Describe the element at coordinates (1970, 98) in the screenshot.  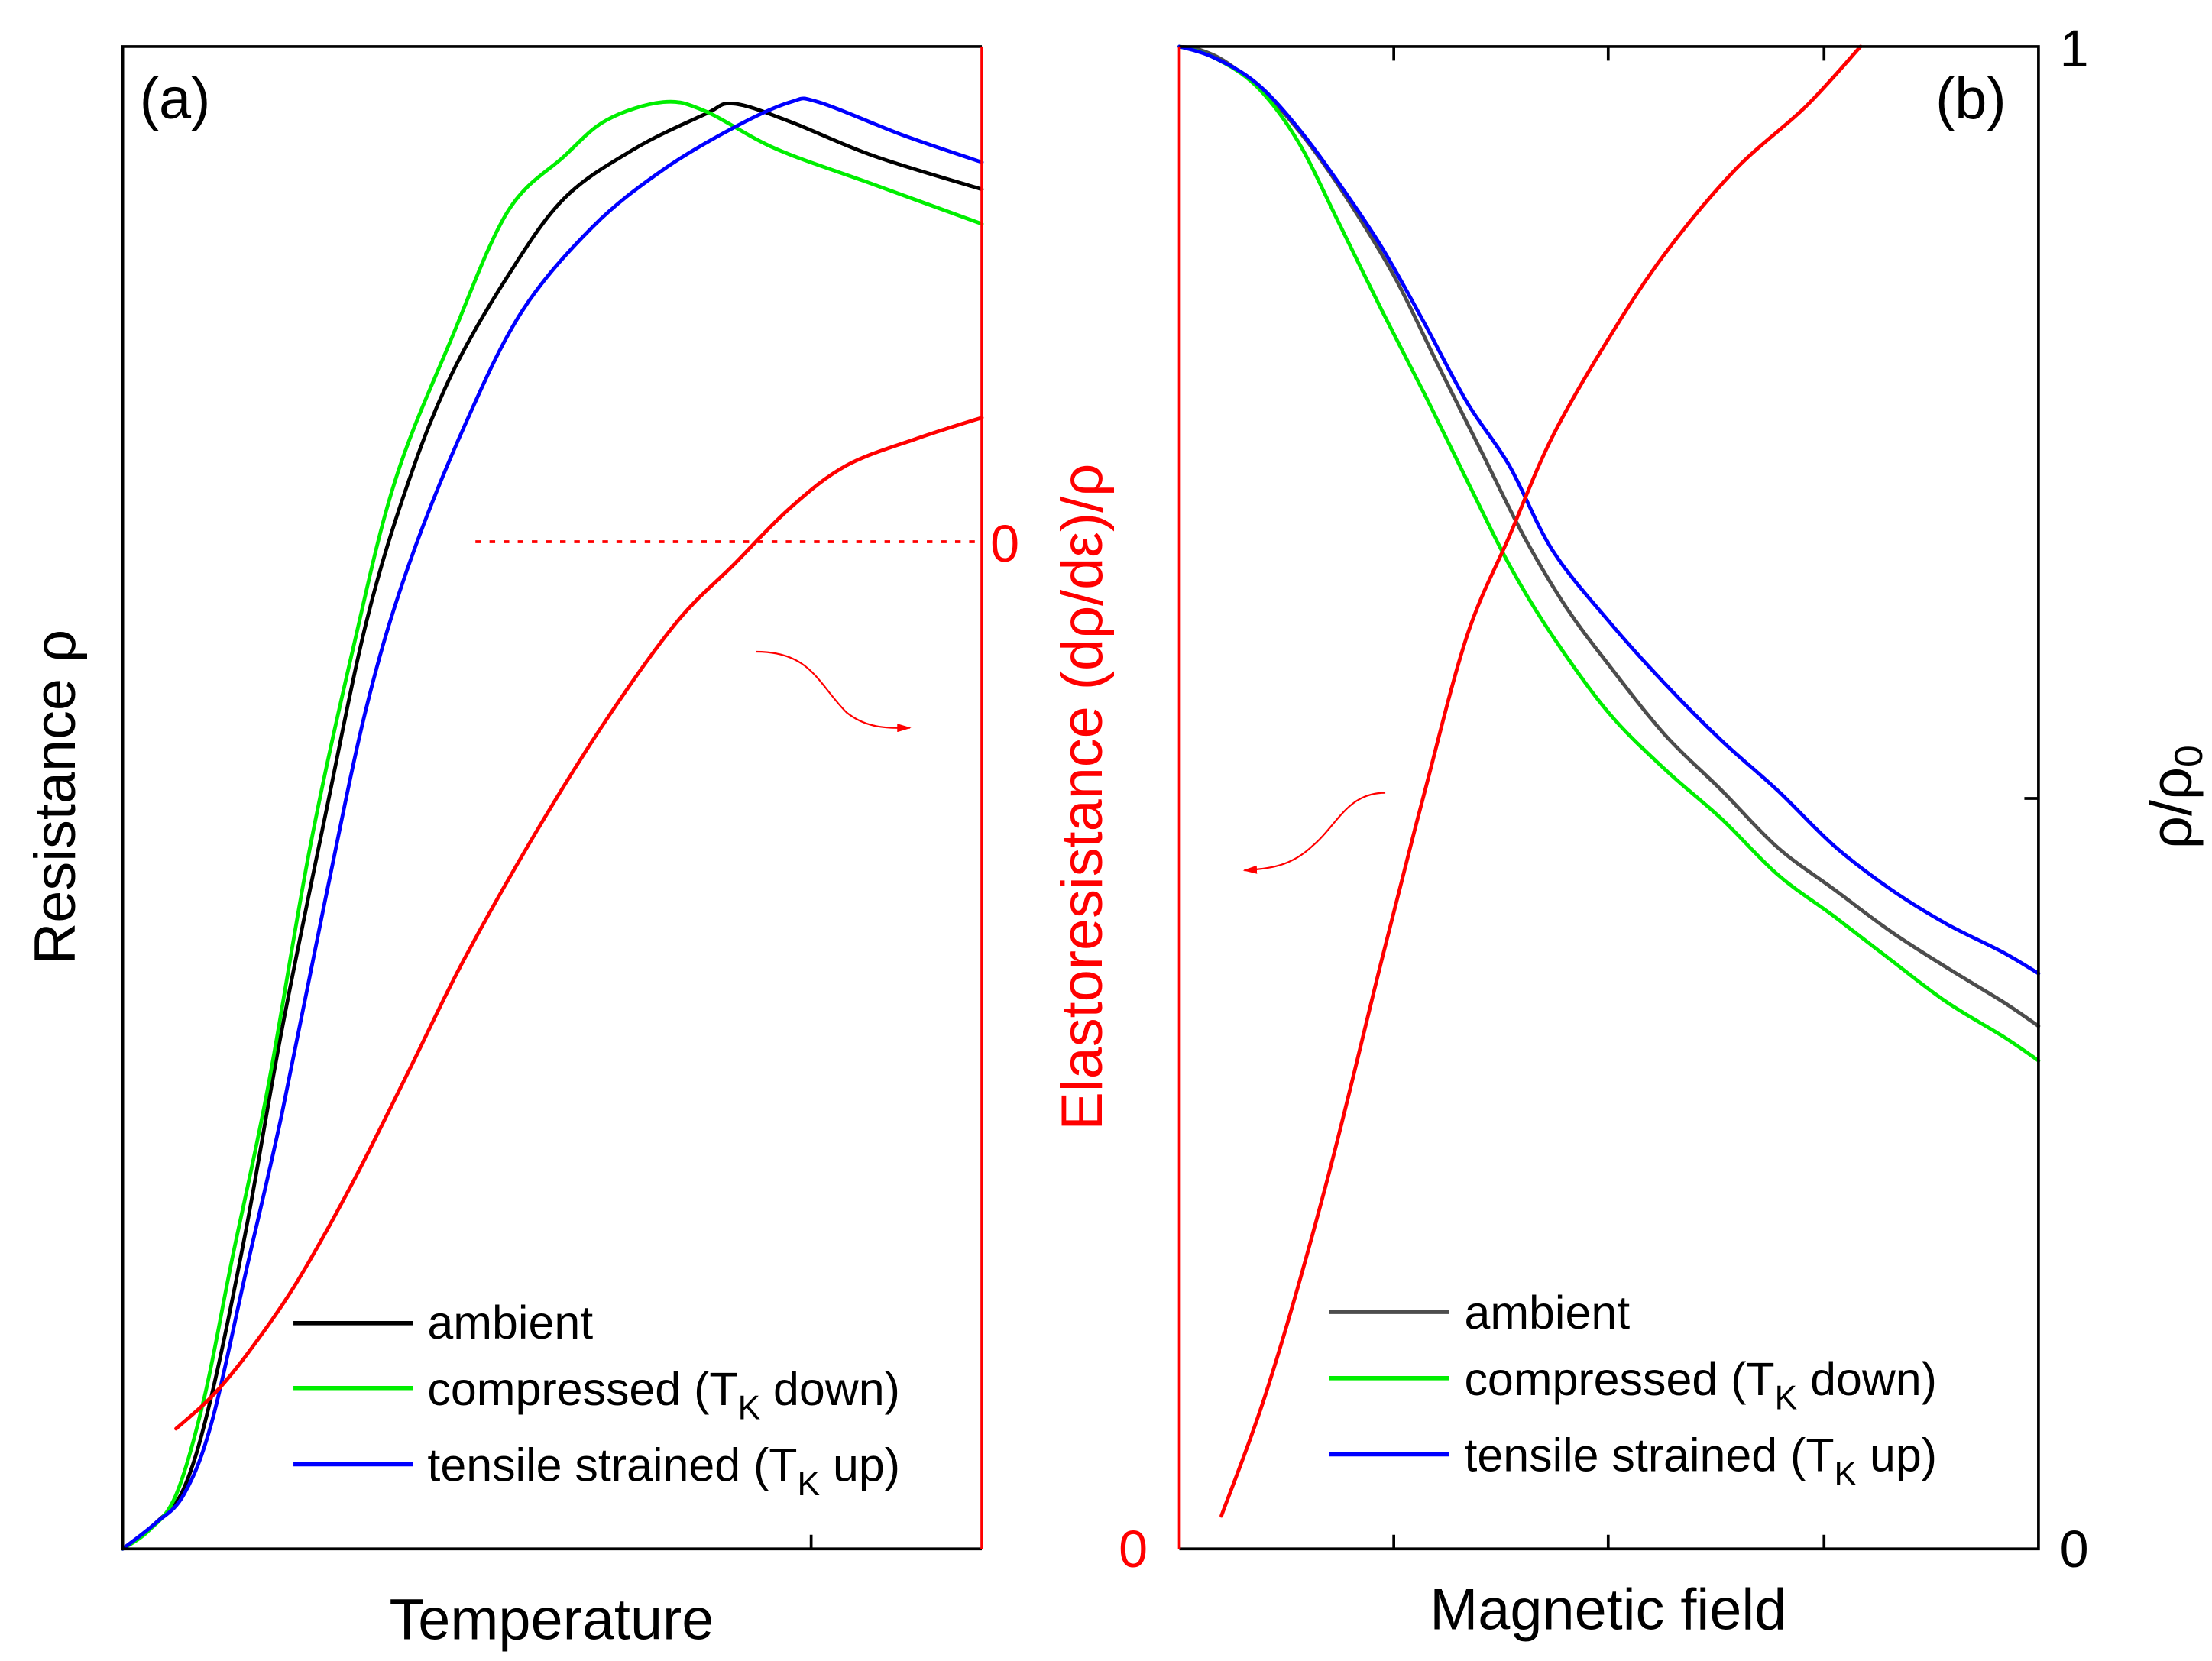
I see `panel-b-label: (b)` at that location.